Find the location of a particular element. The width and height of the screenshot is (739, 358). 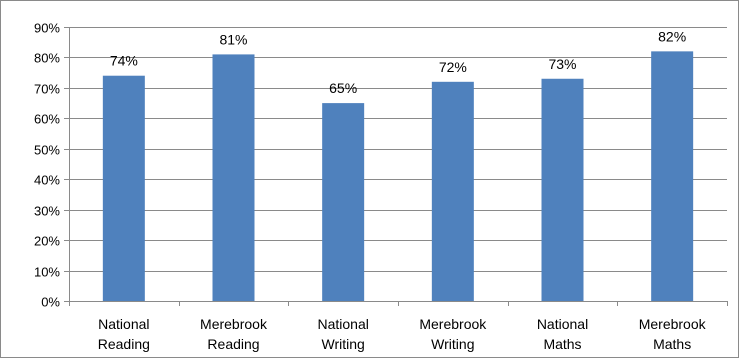

data-label: 82% is located at coordinates (672, 36).